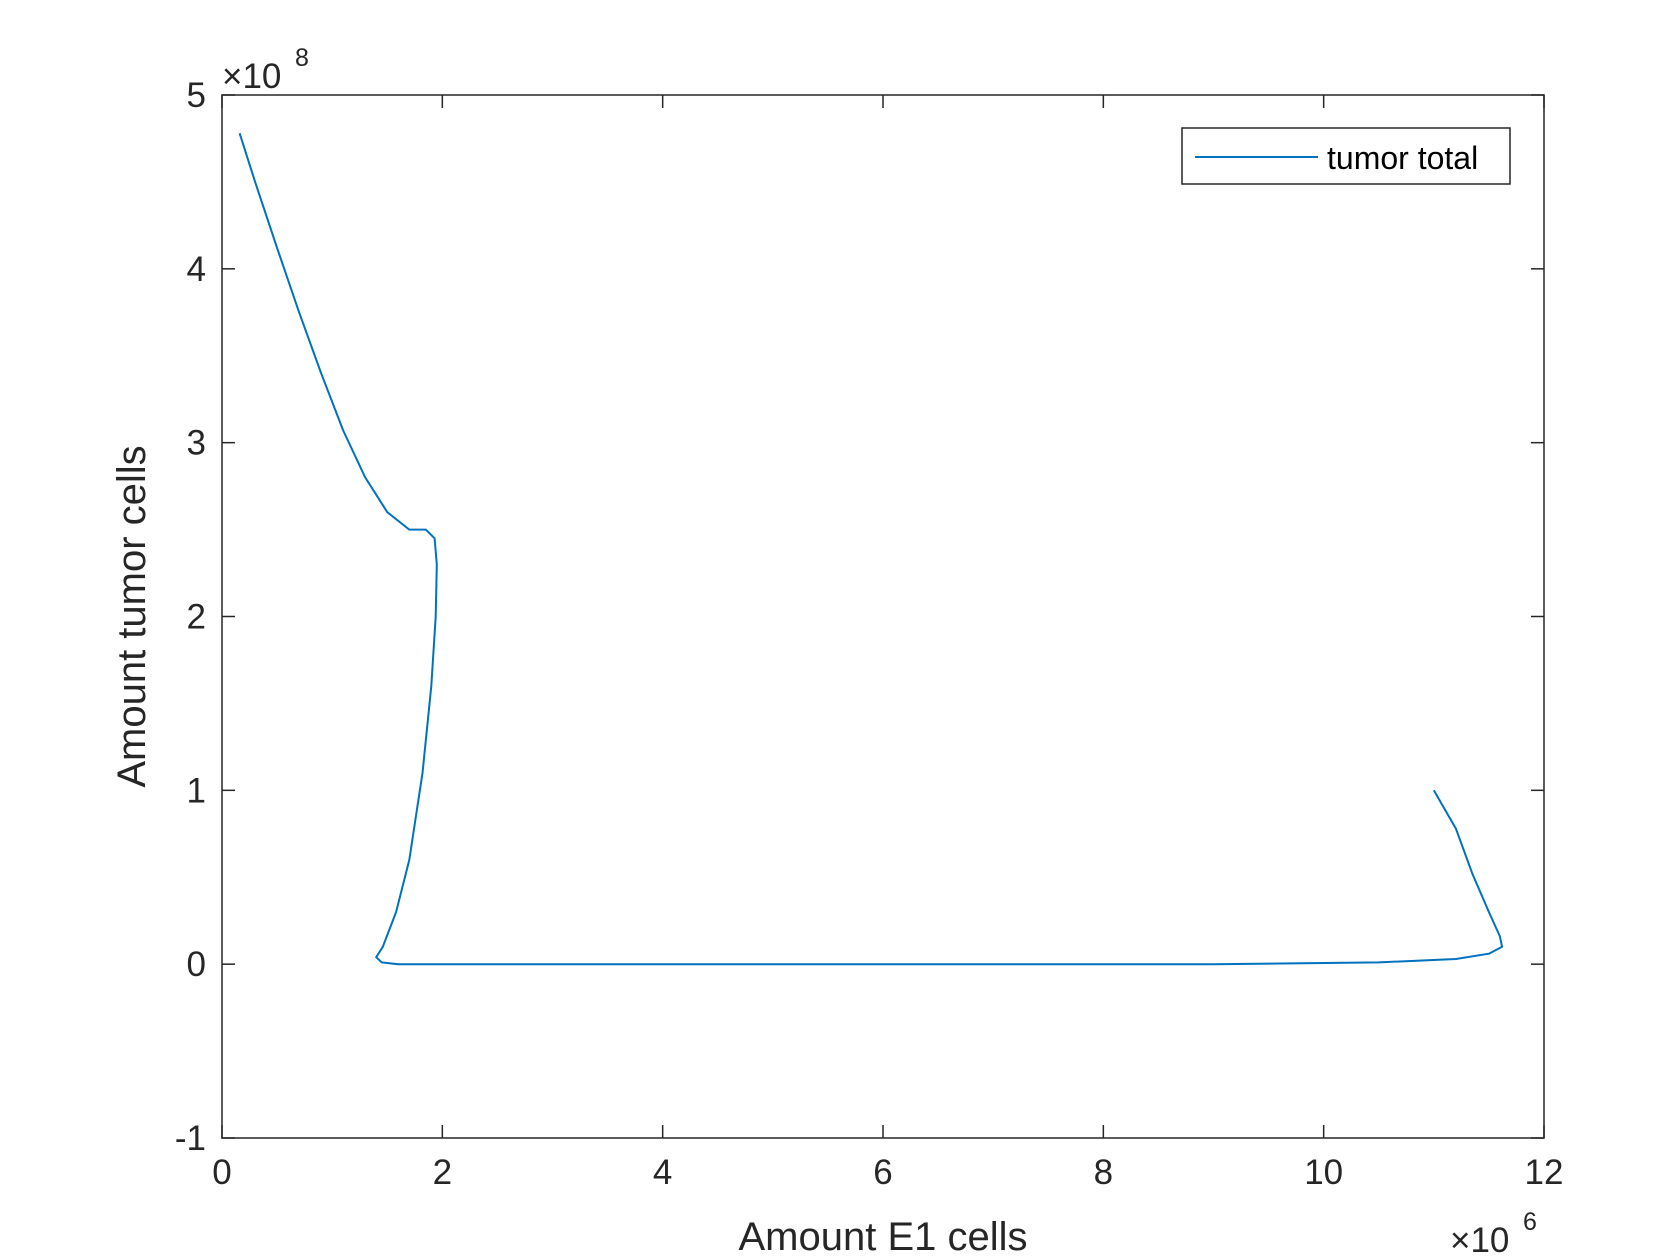  I want to click on x-tick-label: 4, so click(662, 1172).